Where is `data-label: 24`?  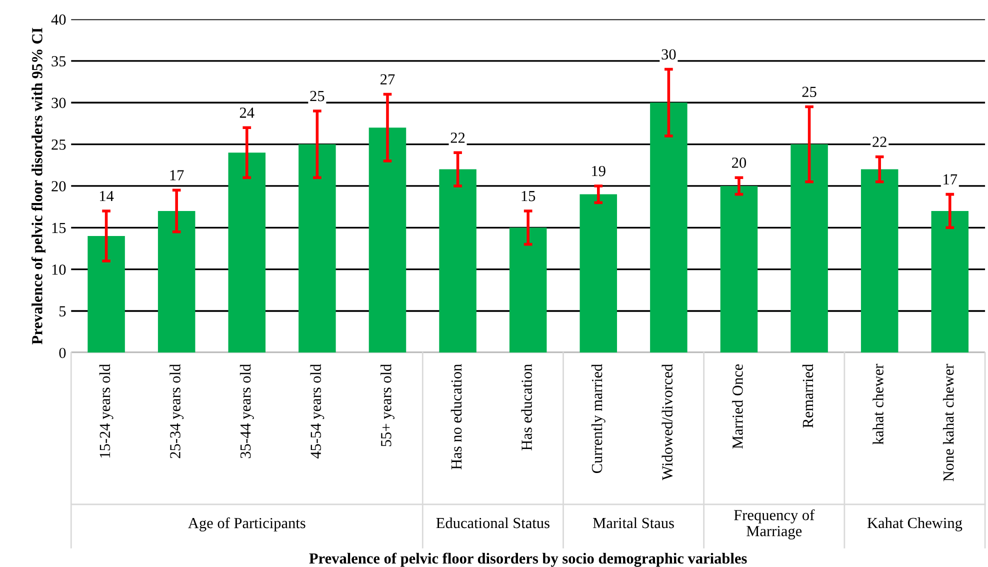 data-label: 24 is located at coordinates (247, 113).